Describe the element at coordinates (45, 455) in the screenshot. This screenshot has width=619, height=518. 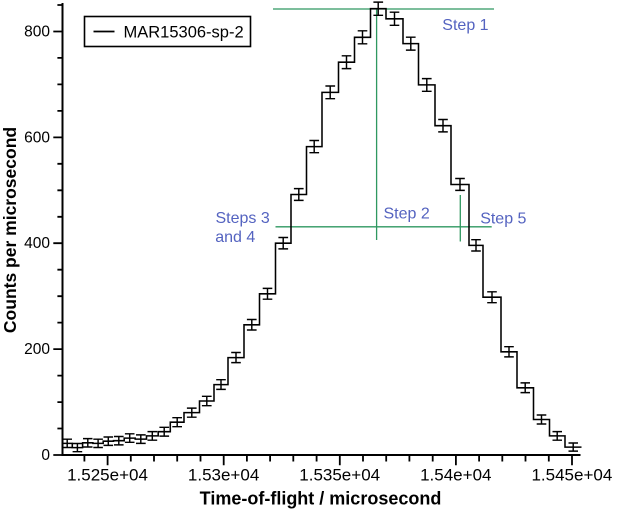
I see `svg-text: 0` at that location.